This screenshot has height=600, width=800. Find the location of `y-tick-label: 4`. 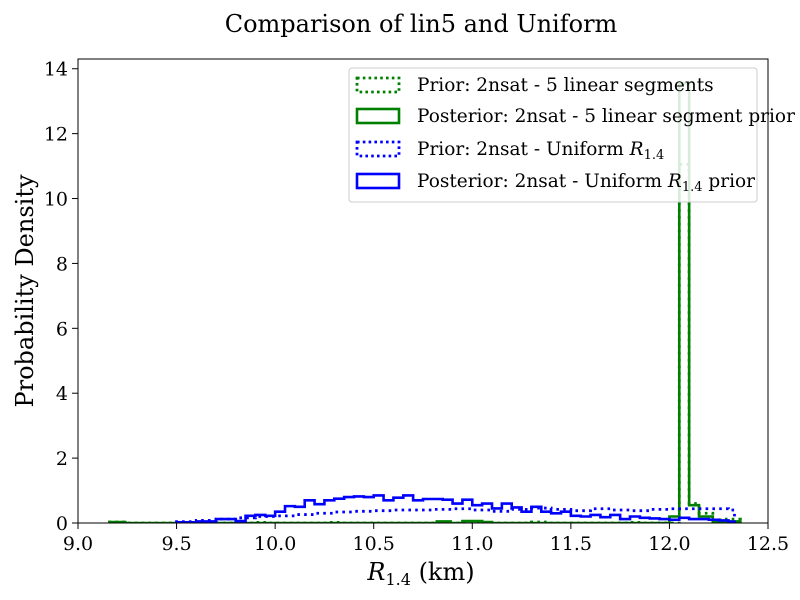

y-tick-label: 4 is located at coordinates (62, 394).